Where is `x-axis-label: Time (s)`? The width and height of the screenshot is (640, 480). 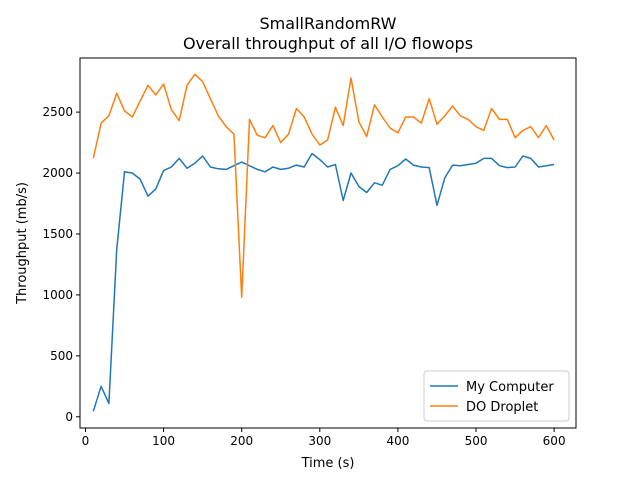 x-axis-label: Time (s) is located at coordinates (328, 463).